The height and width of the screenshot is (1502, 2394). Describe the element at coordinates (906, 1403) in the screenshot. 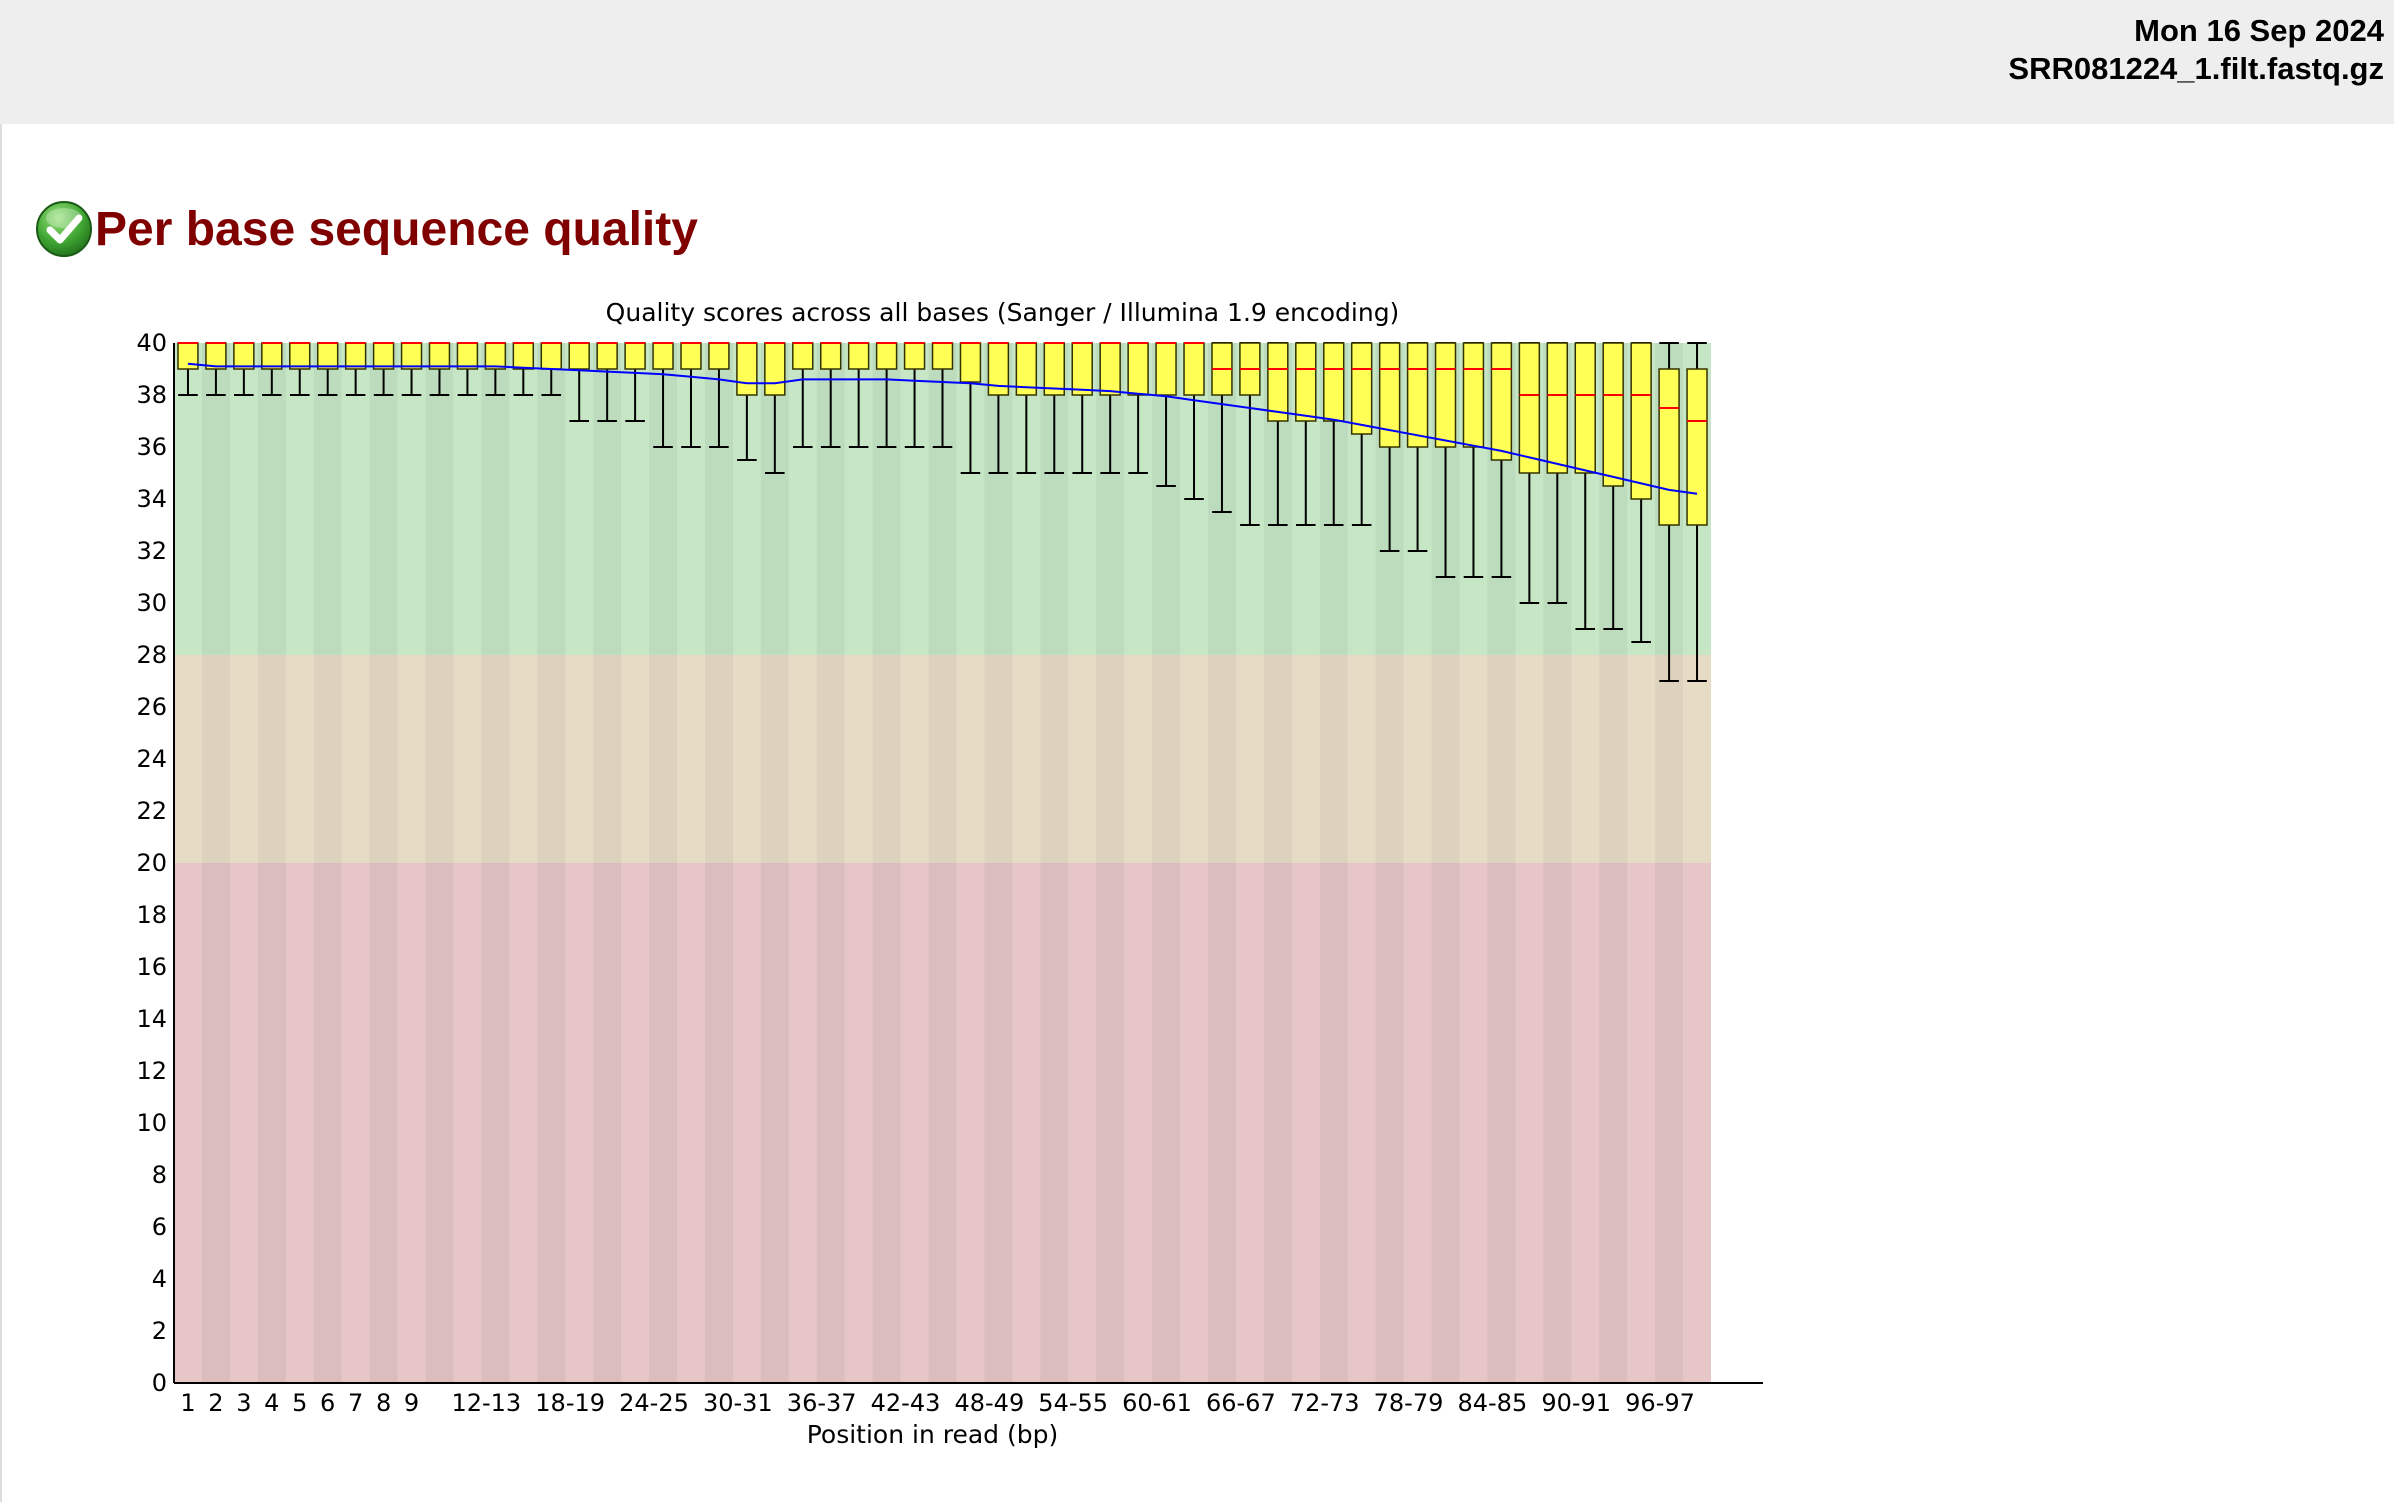

I see `x-tick-label: 42-43` at that location.